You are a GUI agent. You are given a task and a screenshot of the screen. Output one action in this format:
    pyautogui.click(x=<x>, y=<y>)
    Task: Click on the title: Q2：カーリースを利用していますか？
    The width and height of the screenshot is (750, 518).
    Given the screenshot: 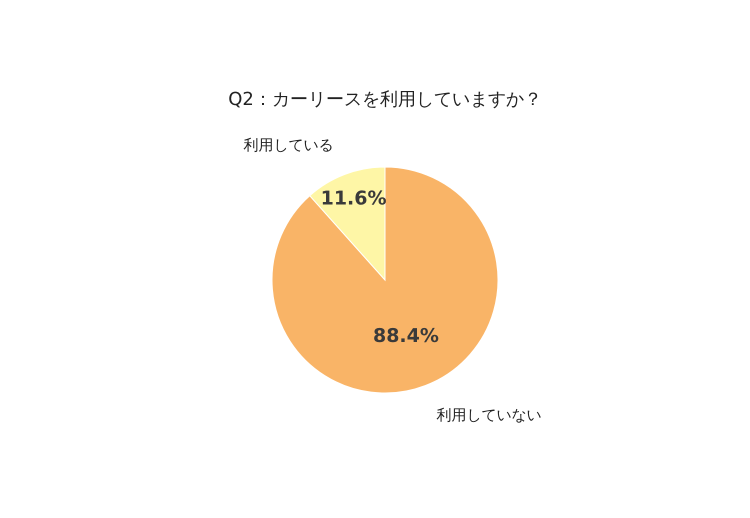 What is the action you would take?
    pyautogui.click(x=385, y=99)
    